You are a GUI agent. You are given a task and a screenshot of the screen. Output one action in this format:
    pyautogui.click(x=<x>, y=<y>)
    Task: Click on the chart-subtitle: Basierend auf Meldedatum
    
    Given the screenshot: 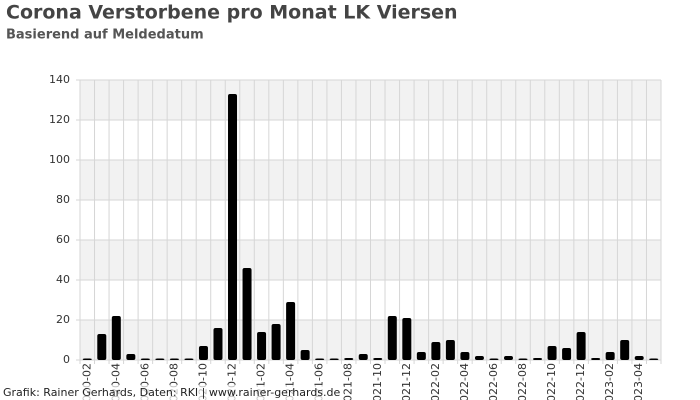 What is the action you would take?
    pyautogui.click(x=105, y=35)
    